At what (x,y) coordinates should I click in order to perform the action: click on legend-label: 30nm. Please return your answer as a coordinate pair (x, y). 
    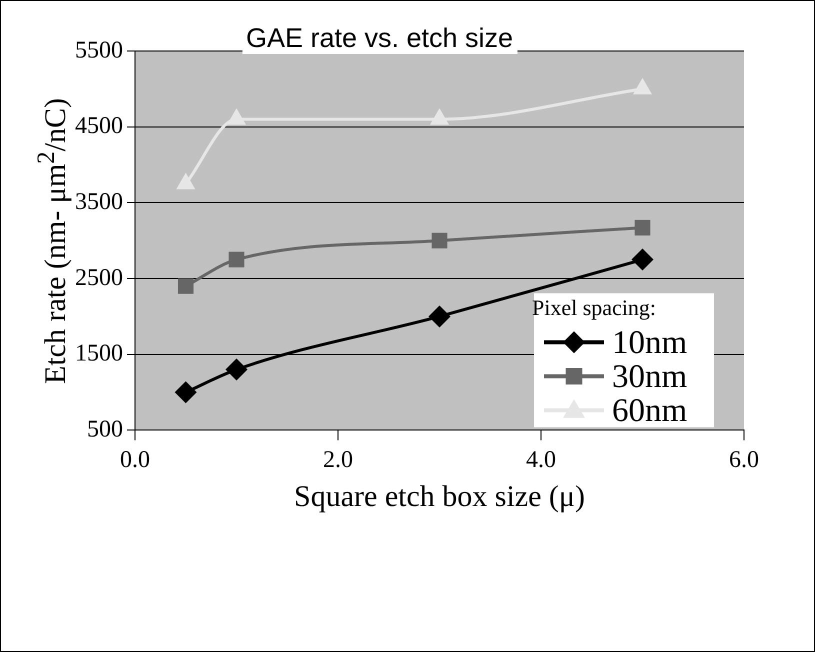
    Looking at the image, I should click on (650, 376).